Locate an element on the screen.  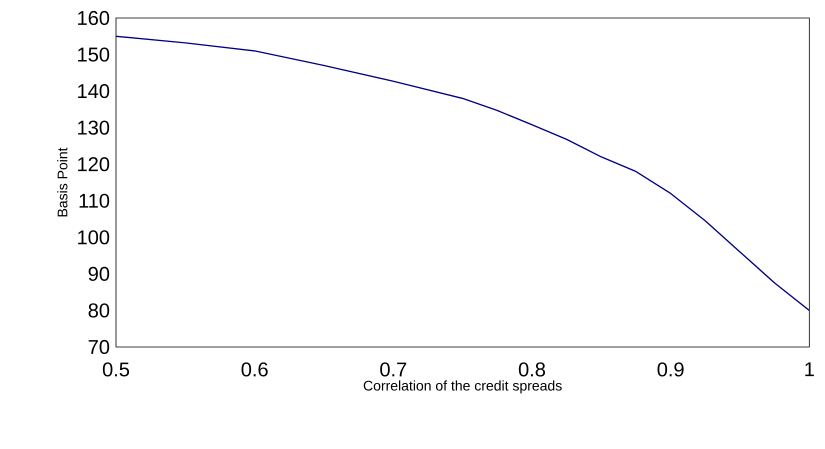
x-tick-label: 1 is located at coordinates (809, 369).